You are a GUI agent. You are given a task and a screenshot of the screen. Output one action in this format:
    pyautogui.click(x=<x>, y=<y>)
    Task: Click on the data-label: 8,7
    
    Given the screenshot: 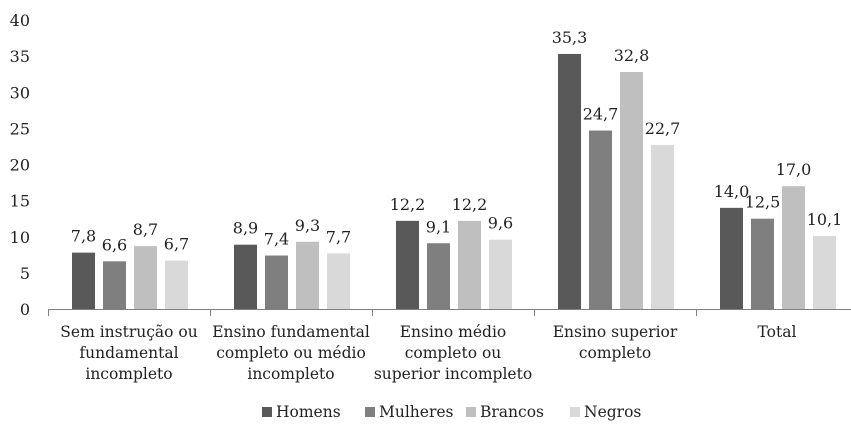 What is the action you would take?
    pyautogui.click(x=145, y=229)
    